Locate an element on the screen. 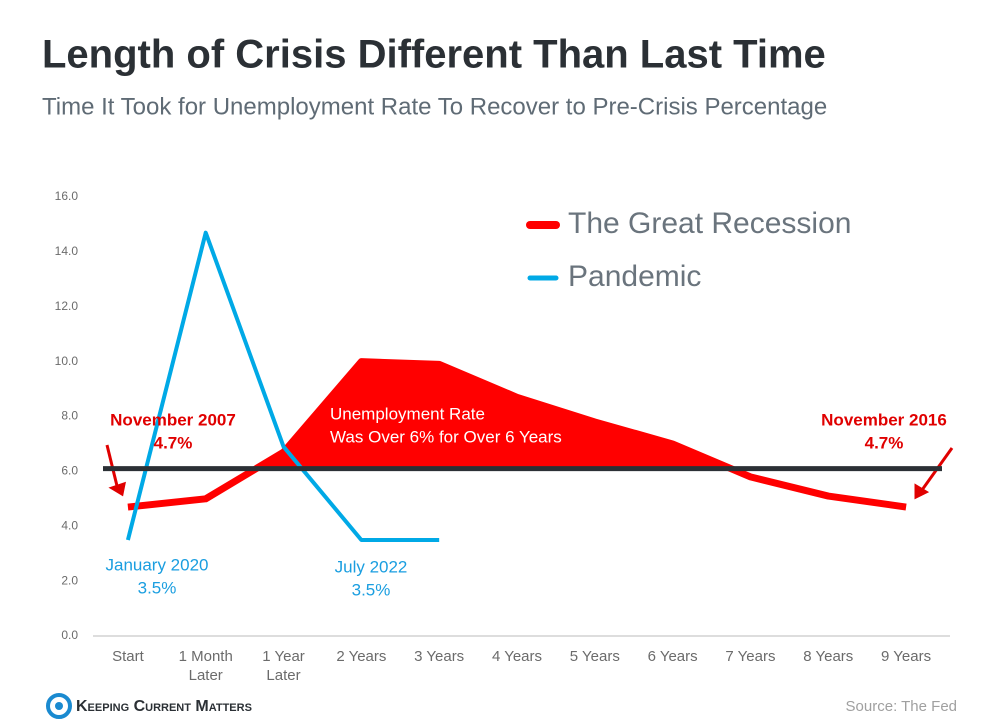  annotation: November 2016 is located at coordinates (884, 419).